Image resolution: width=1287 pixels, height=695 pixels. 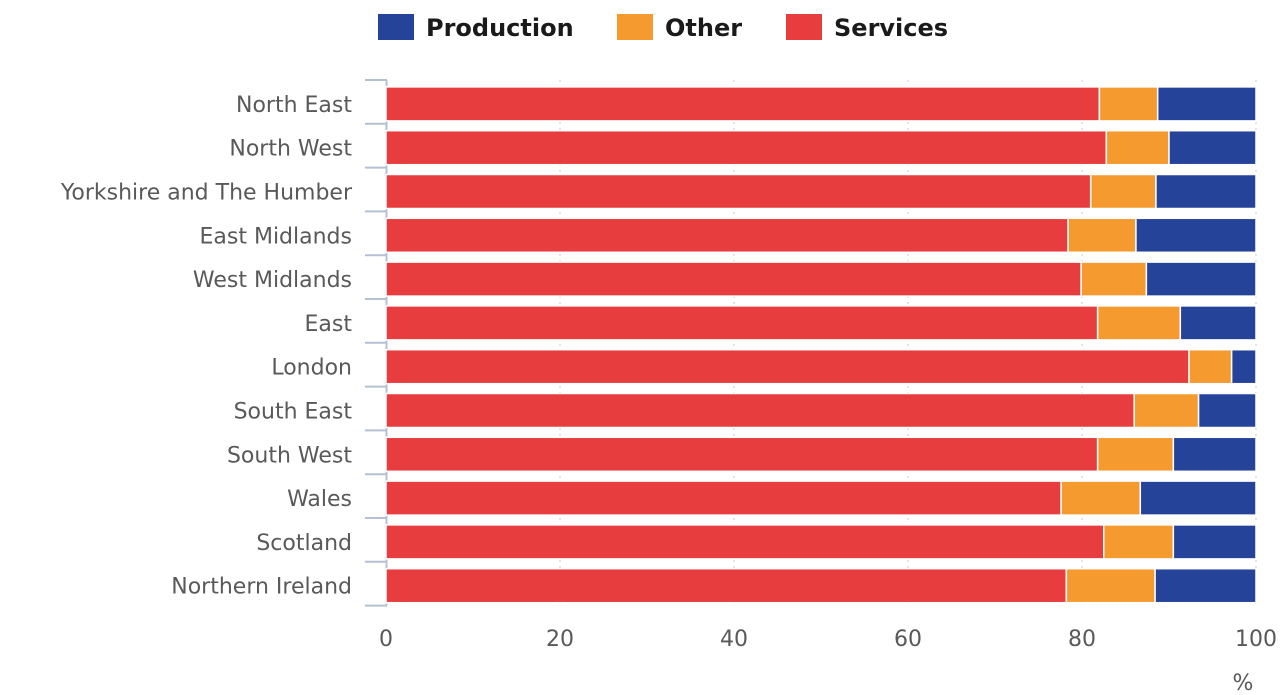 What do you see at coordinates (261, 587) in the screenshot?
I see `category-label-northern-ireland: Northern Ireland` at bounding box center [261, 587].